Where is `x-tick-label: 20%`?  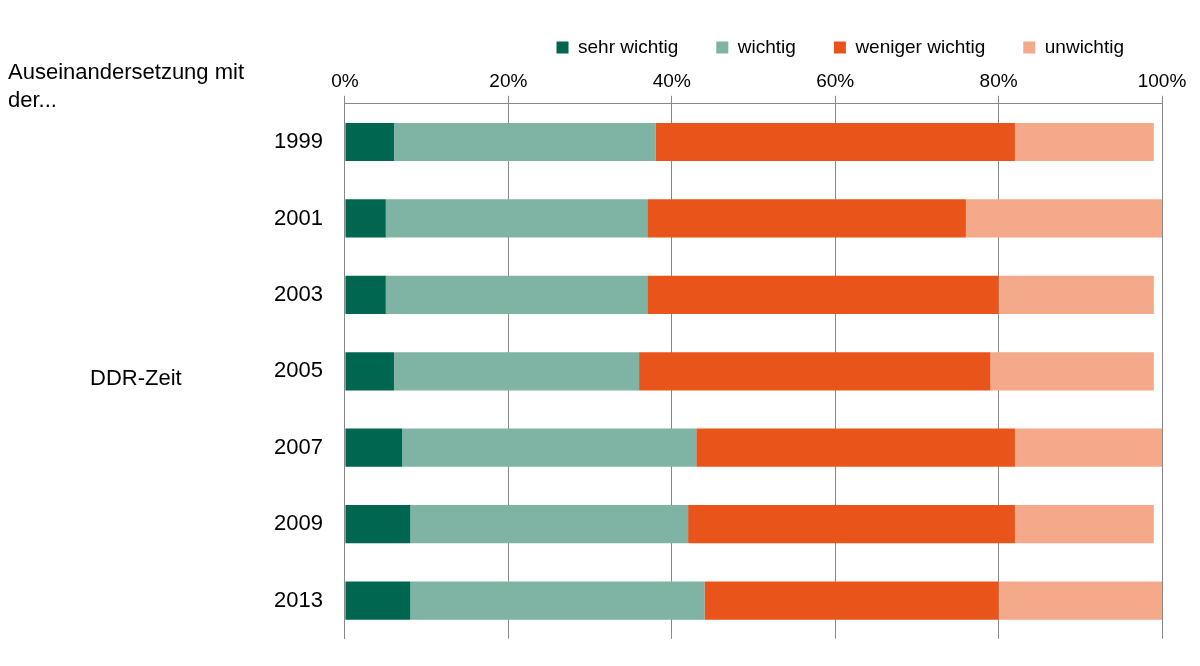
x-tick-label: 20% is located at coordinates (508, 80).